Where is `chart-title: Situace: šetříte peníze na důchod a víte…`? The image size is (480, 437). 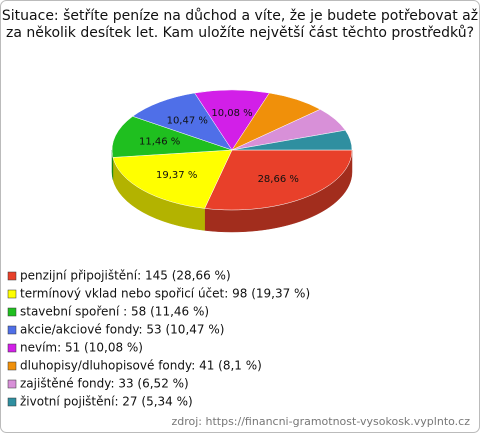 chart-title: Situace: šetříte peníze na důchod a víte… is located at coordinates (240, 16).